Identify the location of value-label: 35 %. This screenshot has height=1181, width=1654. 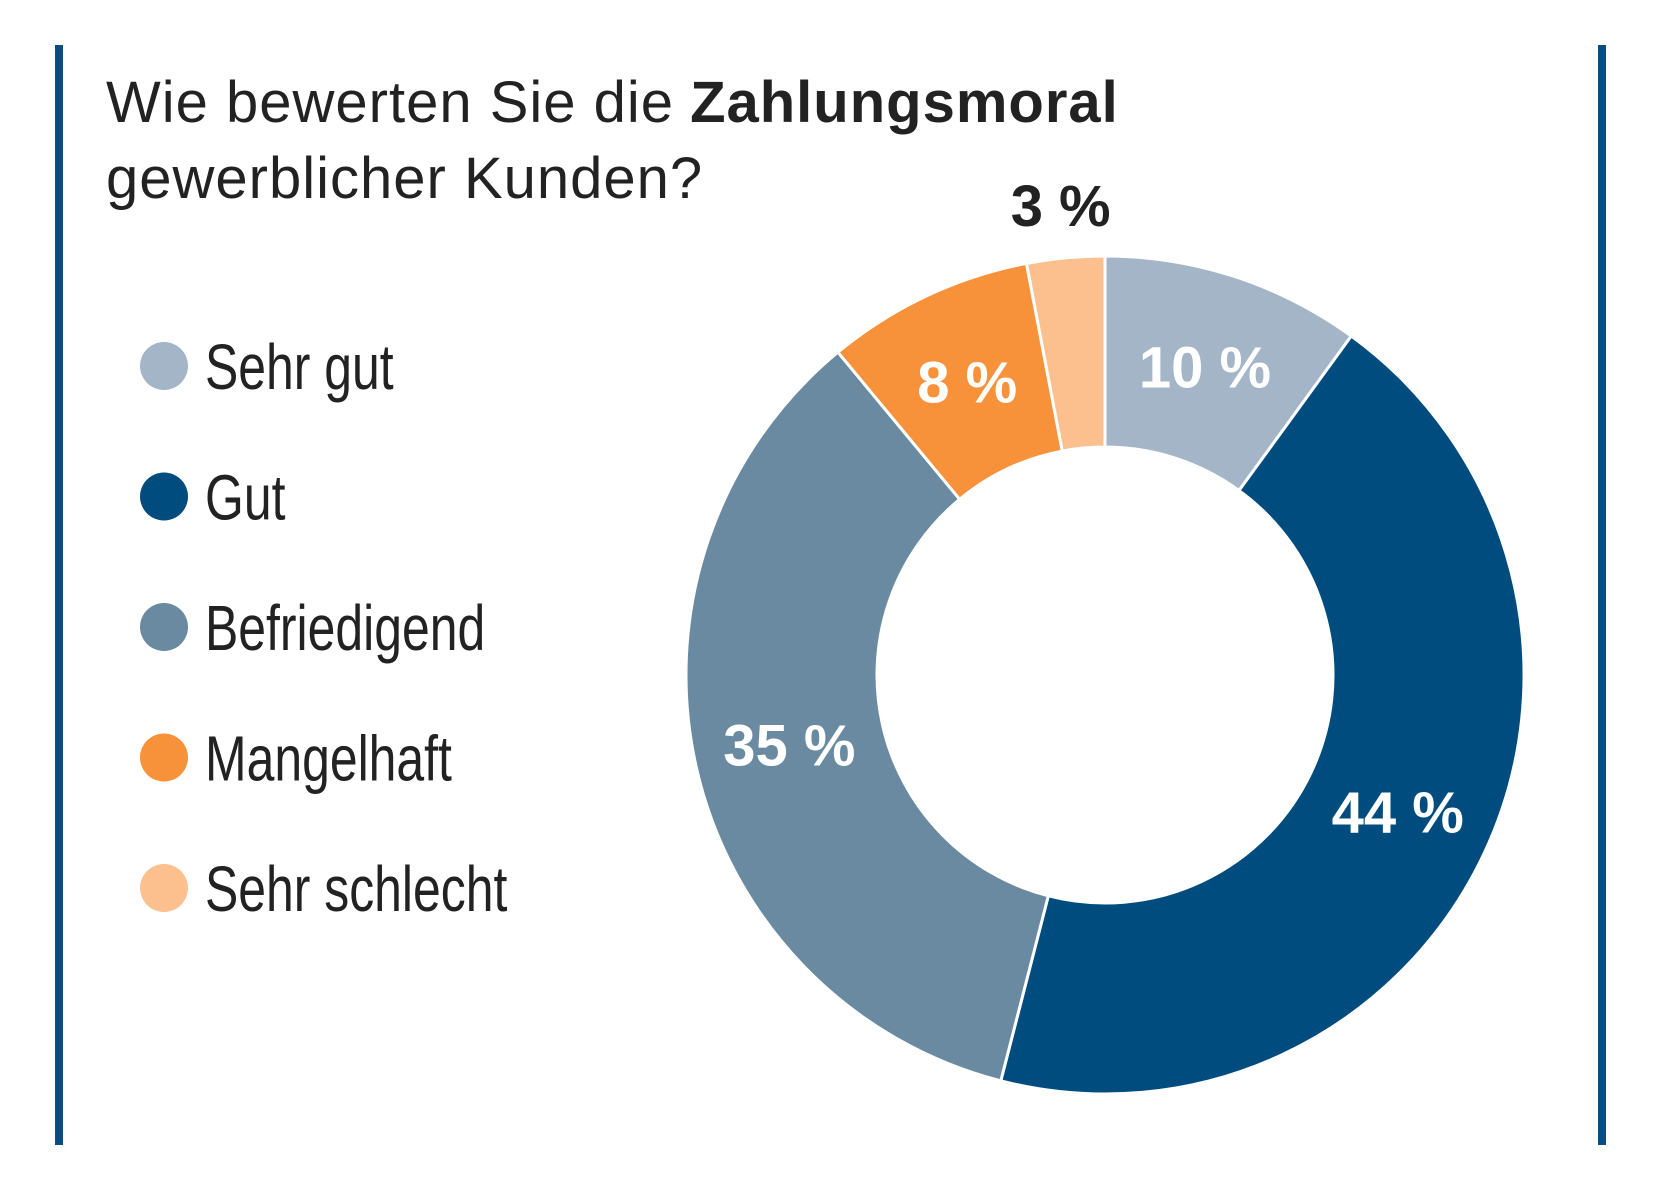
(789, 746).